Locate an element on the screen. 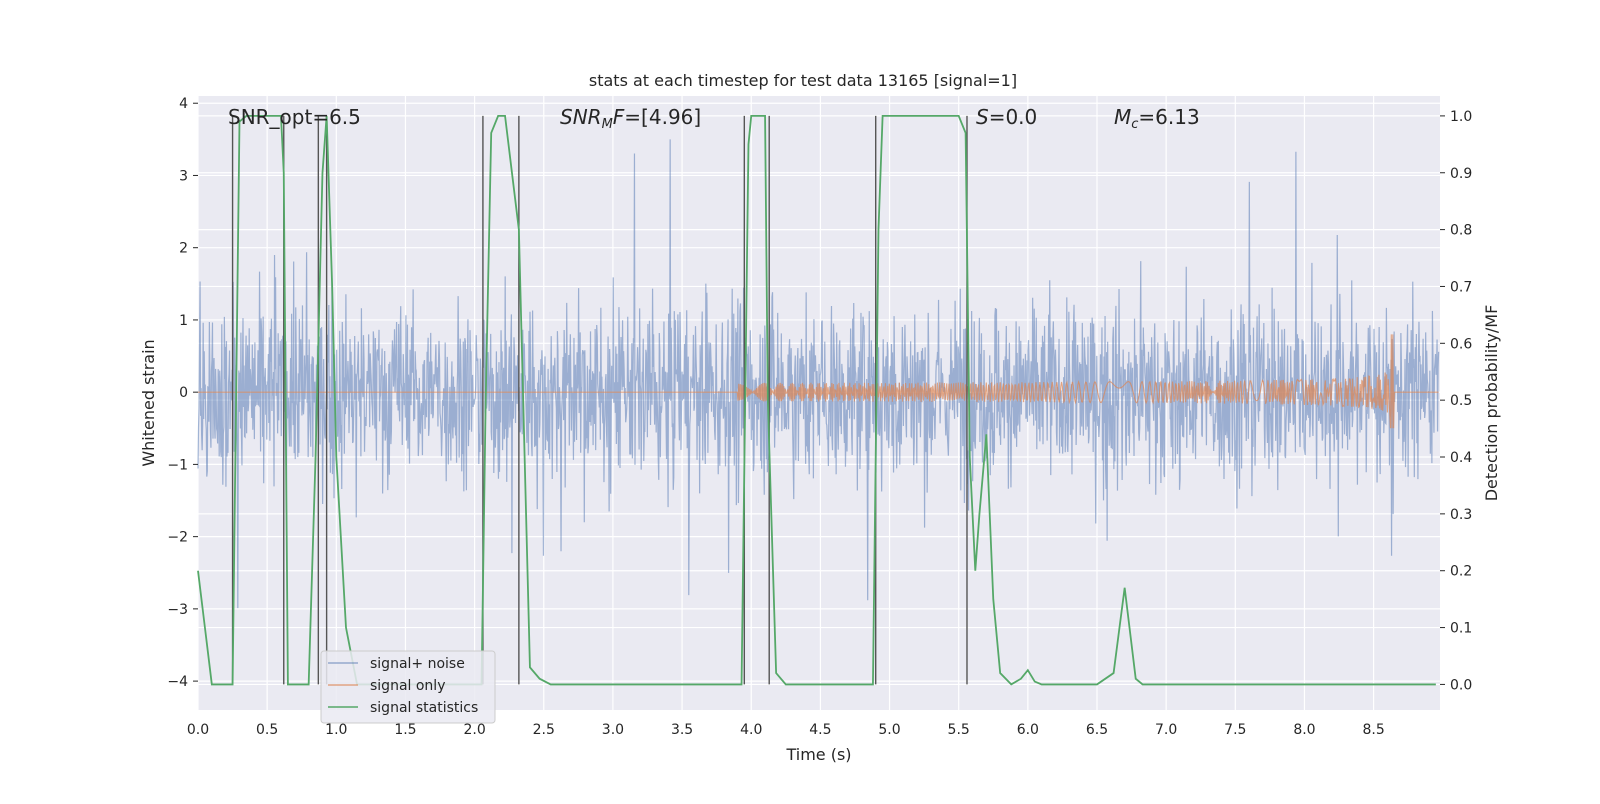 The height and width of the screenshot is (804, 1600). signal-line is located at coordinates (818, 381).